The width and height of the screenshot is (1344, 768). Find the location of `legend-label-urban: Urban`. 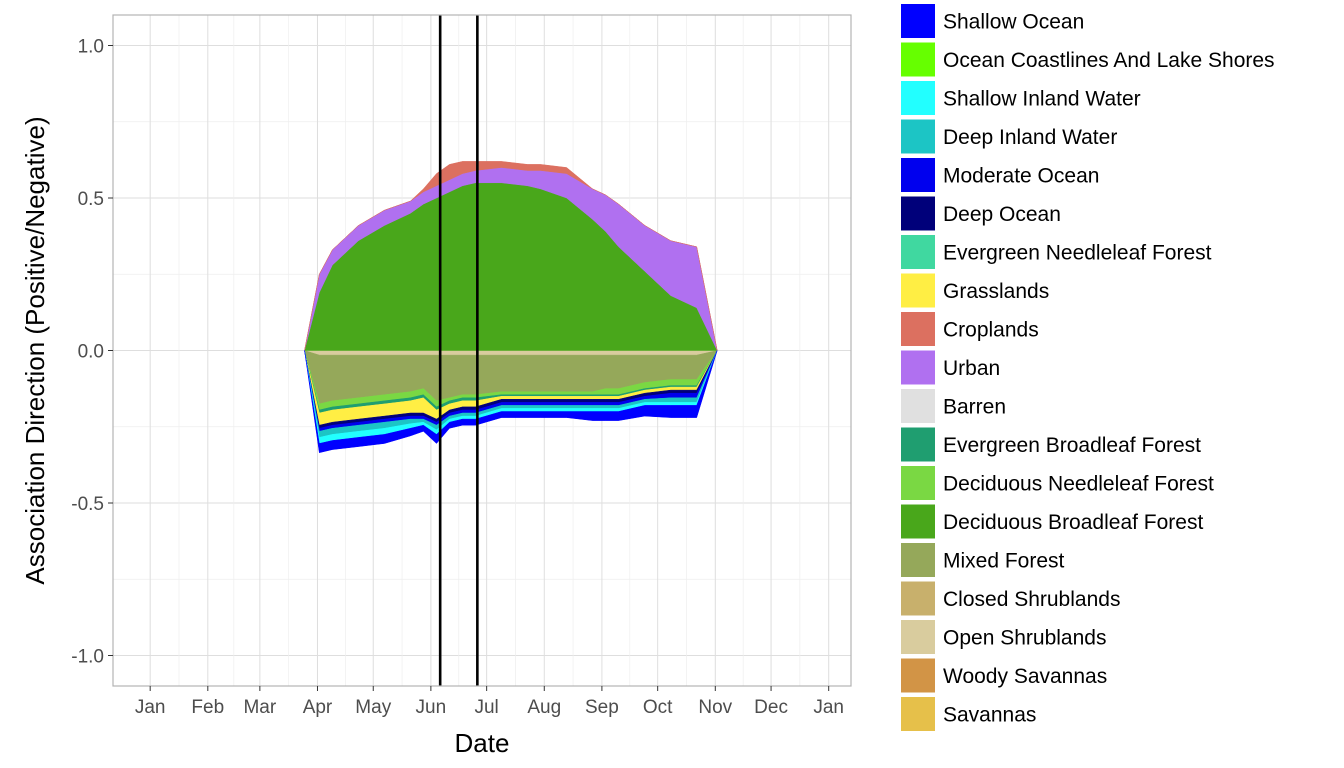

legend-label-urban: Urban is located at coordinates (971, 368).